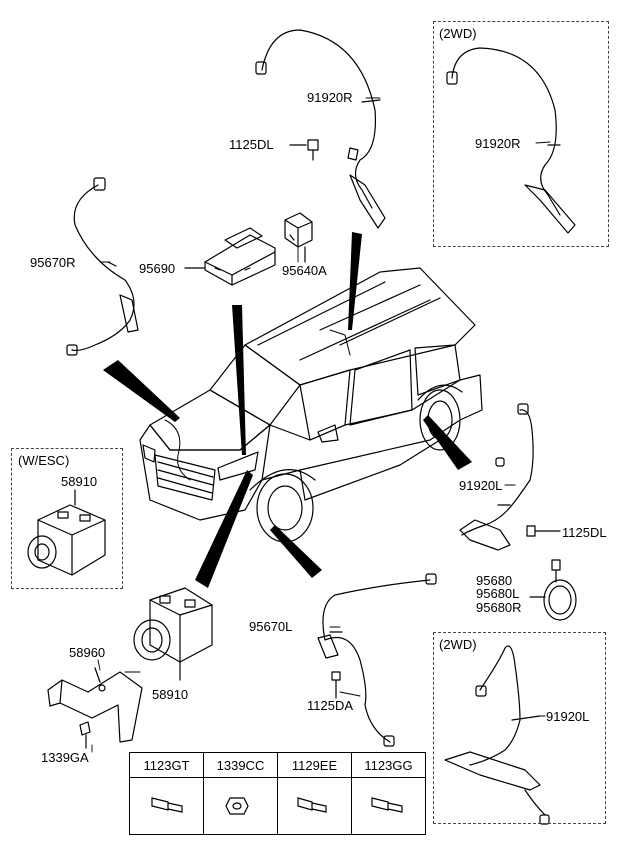  Describe the element at coordinates (298, 237) in the screenshot. I see `bracket-95640A` at that location.